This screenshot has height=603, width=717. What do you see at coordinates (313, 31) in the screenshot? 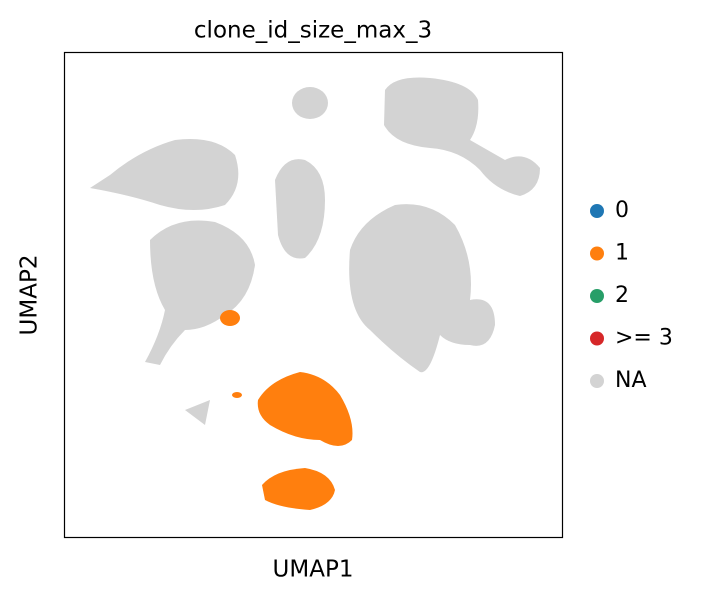
I see `chart-title: clone_id_size_max_3` at bounding box center [313, 31].